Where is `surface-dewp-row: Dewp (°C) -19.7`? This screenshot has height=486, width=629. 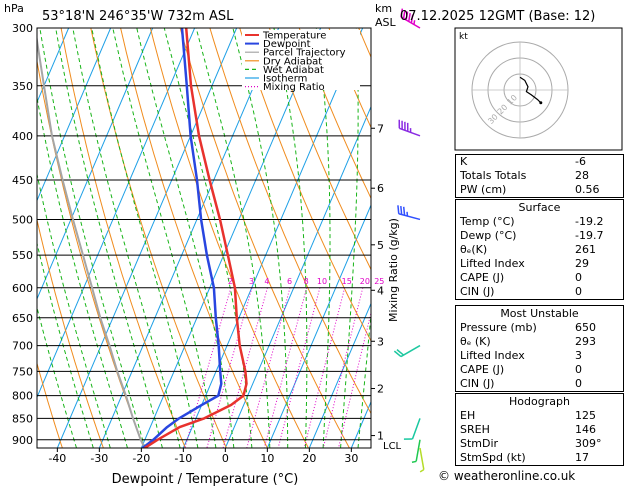 surface-dewp-row: Dewp (°C) -19.7 is located at coordinates (539, 236).